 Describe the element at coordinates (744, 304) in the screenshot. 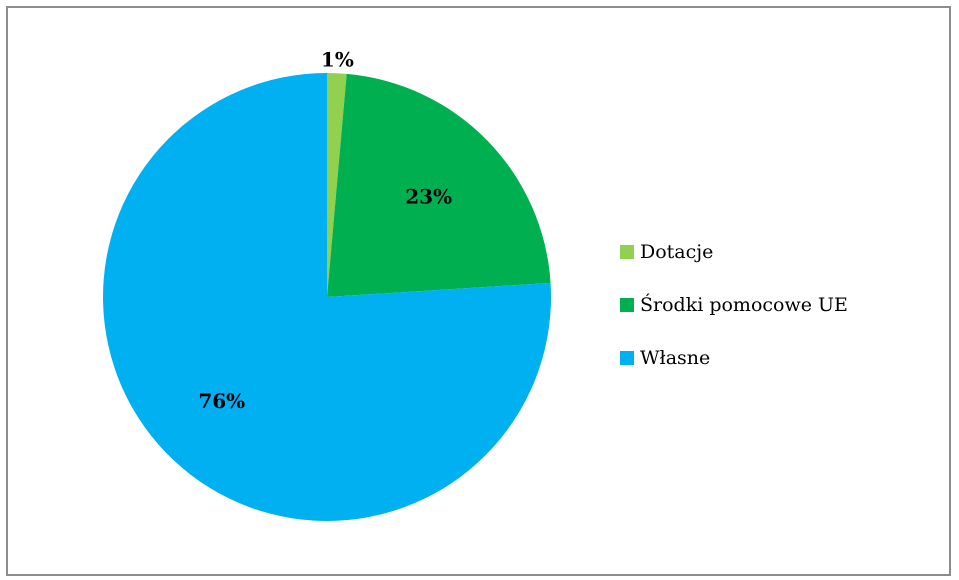

I see `legend-label-srodki-pomocowe-ue: Środki pomocowe UE` at that location.